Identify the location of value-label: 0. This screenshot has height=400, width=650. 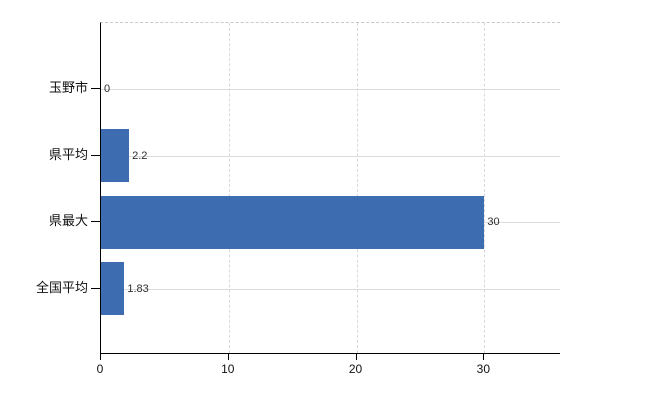
(107, 89).